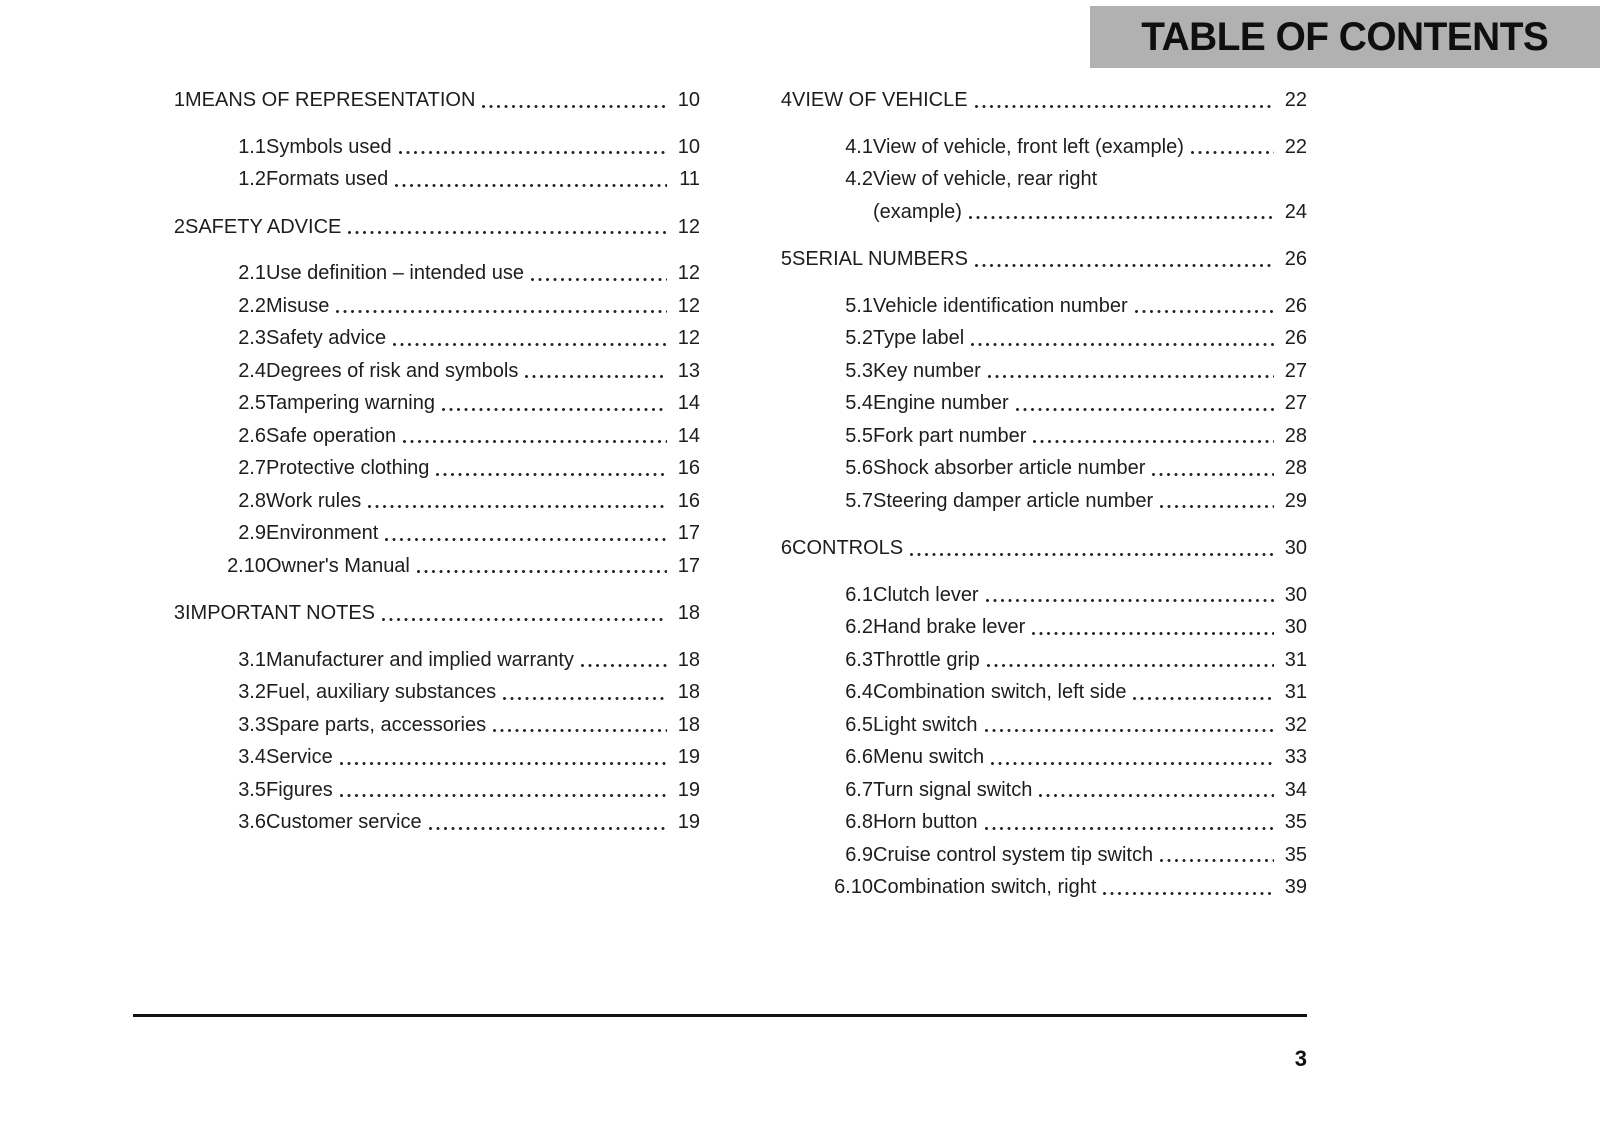 The height and width of the screenshot is (1132, 1600). Describe the element at coordinates (1295, 692) in the screenshot. I see `toc-page-number: 31` at that location.